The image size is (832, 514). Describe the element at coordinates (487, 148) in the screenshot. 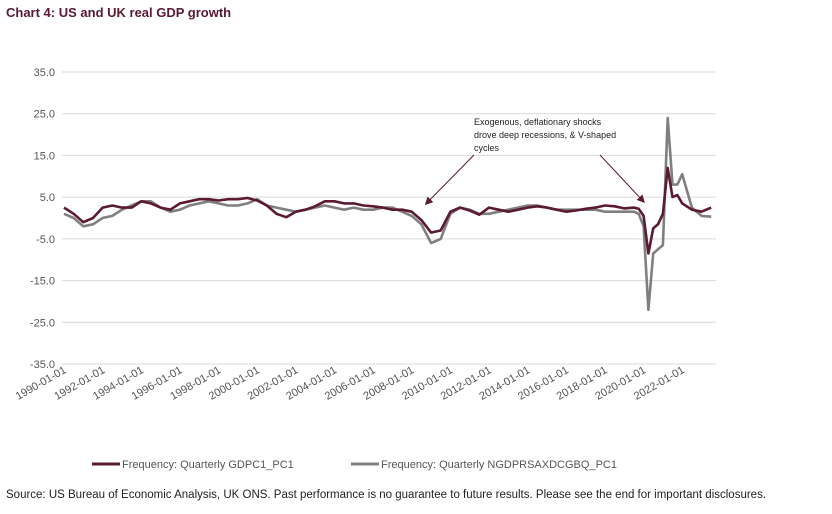

I see `annotation-line-3: cycles` at that location.